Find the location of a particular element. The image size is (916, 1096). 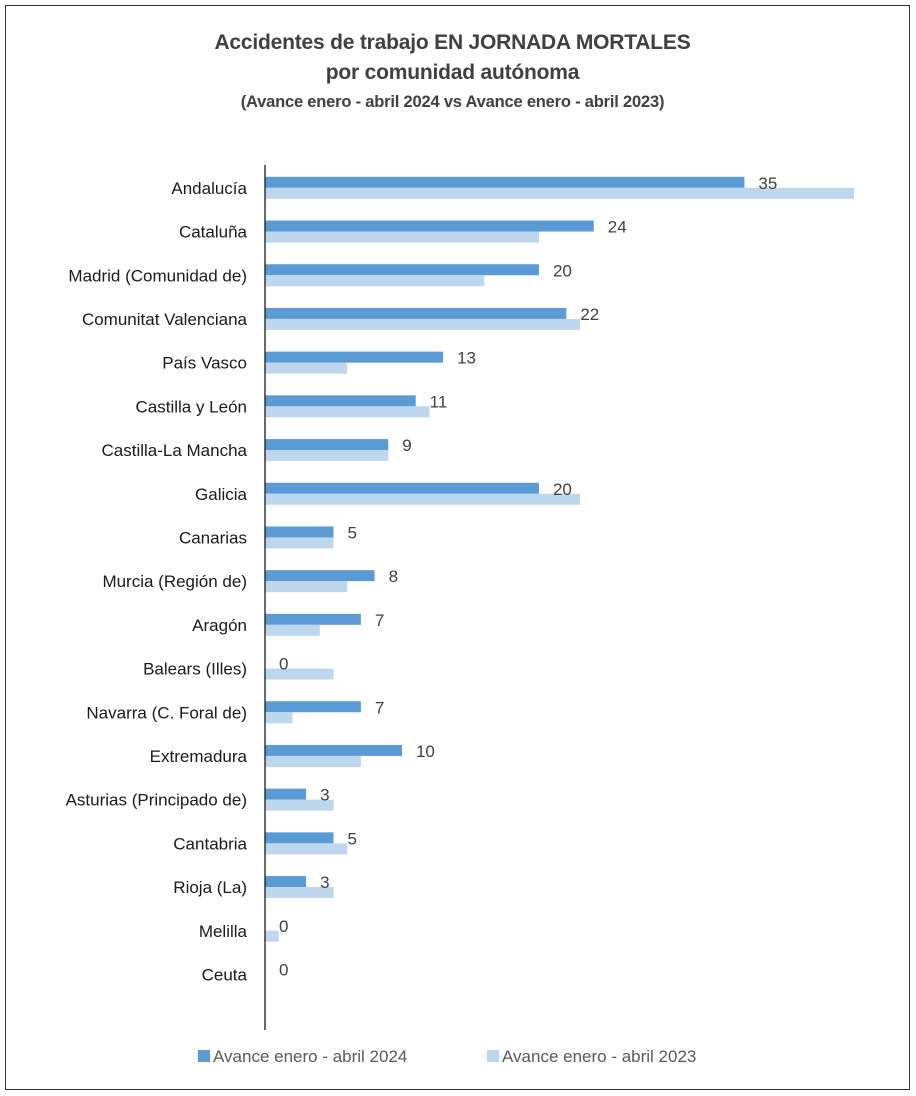

data-label: 11 is located at coordinates (439, 401).